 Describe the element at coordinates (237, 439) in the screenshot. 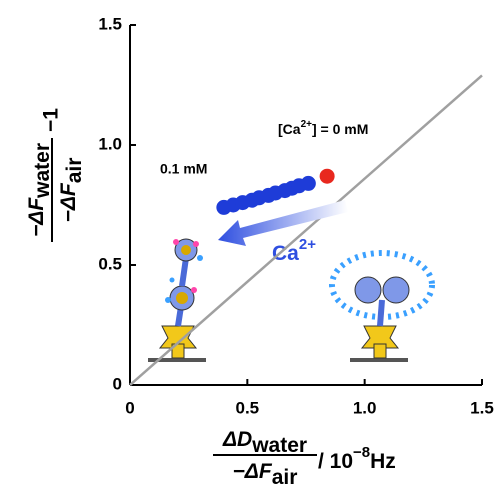

I see `label-main: ΔD` at that location.